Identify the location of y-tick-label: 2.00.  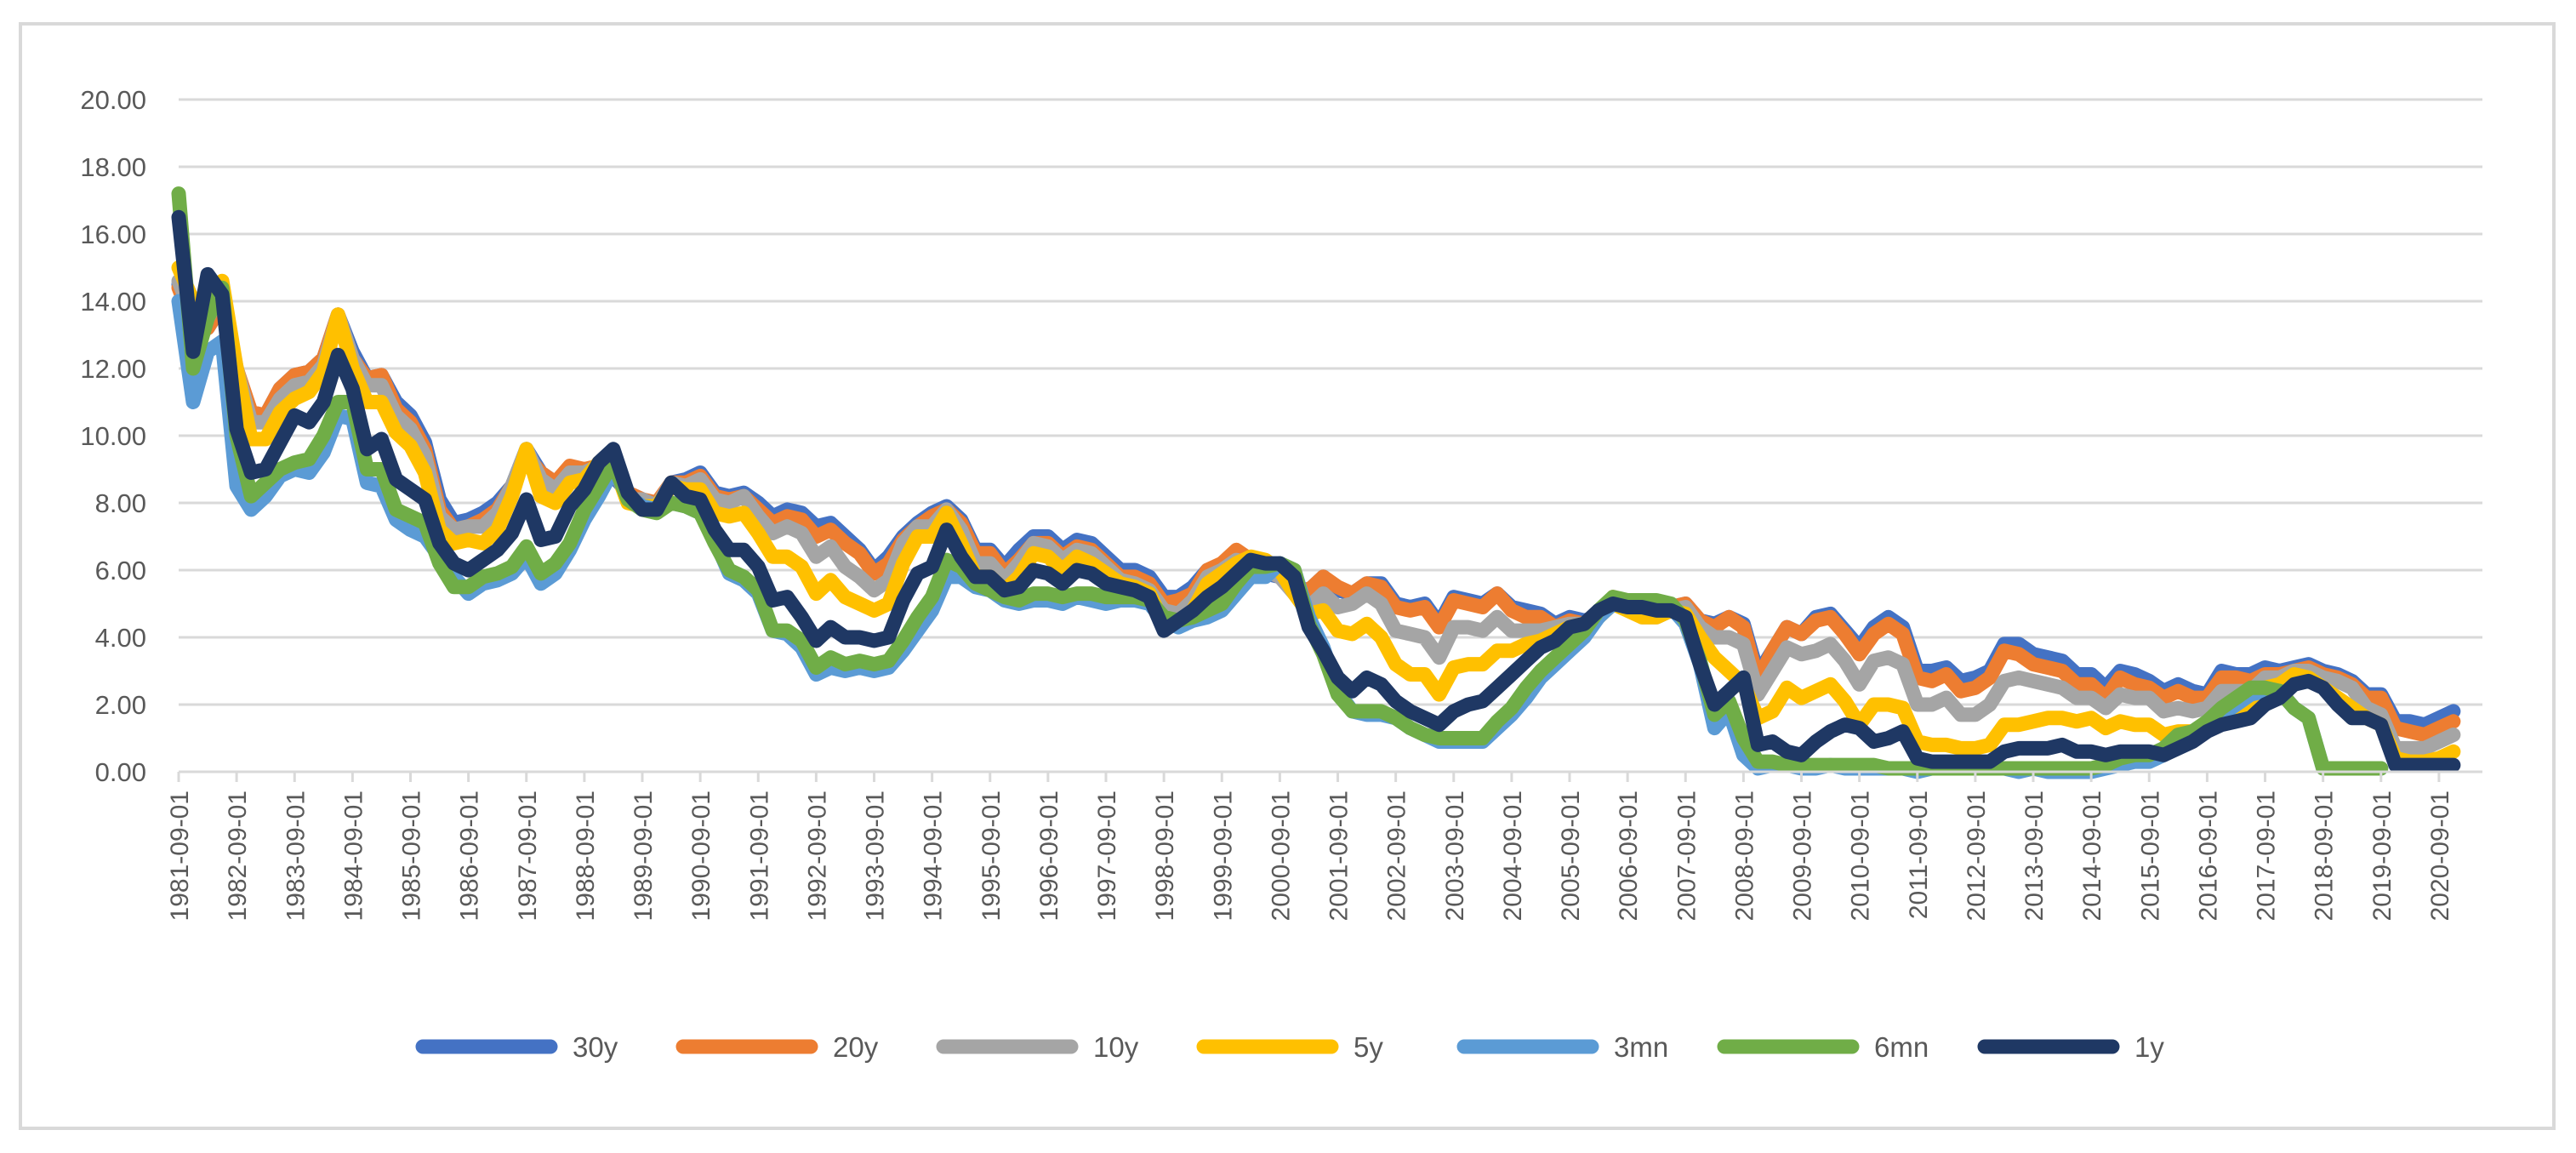
(121, 705).